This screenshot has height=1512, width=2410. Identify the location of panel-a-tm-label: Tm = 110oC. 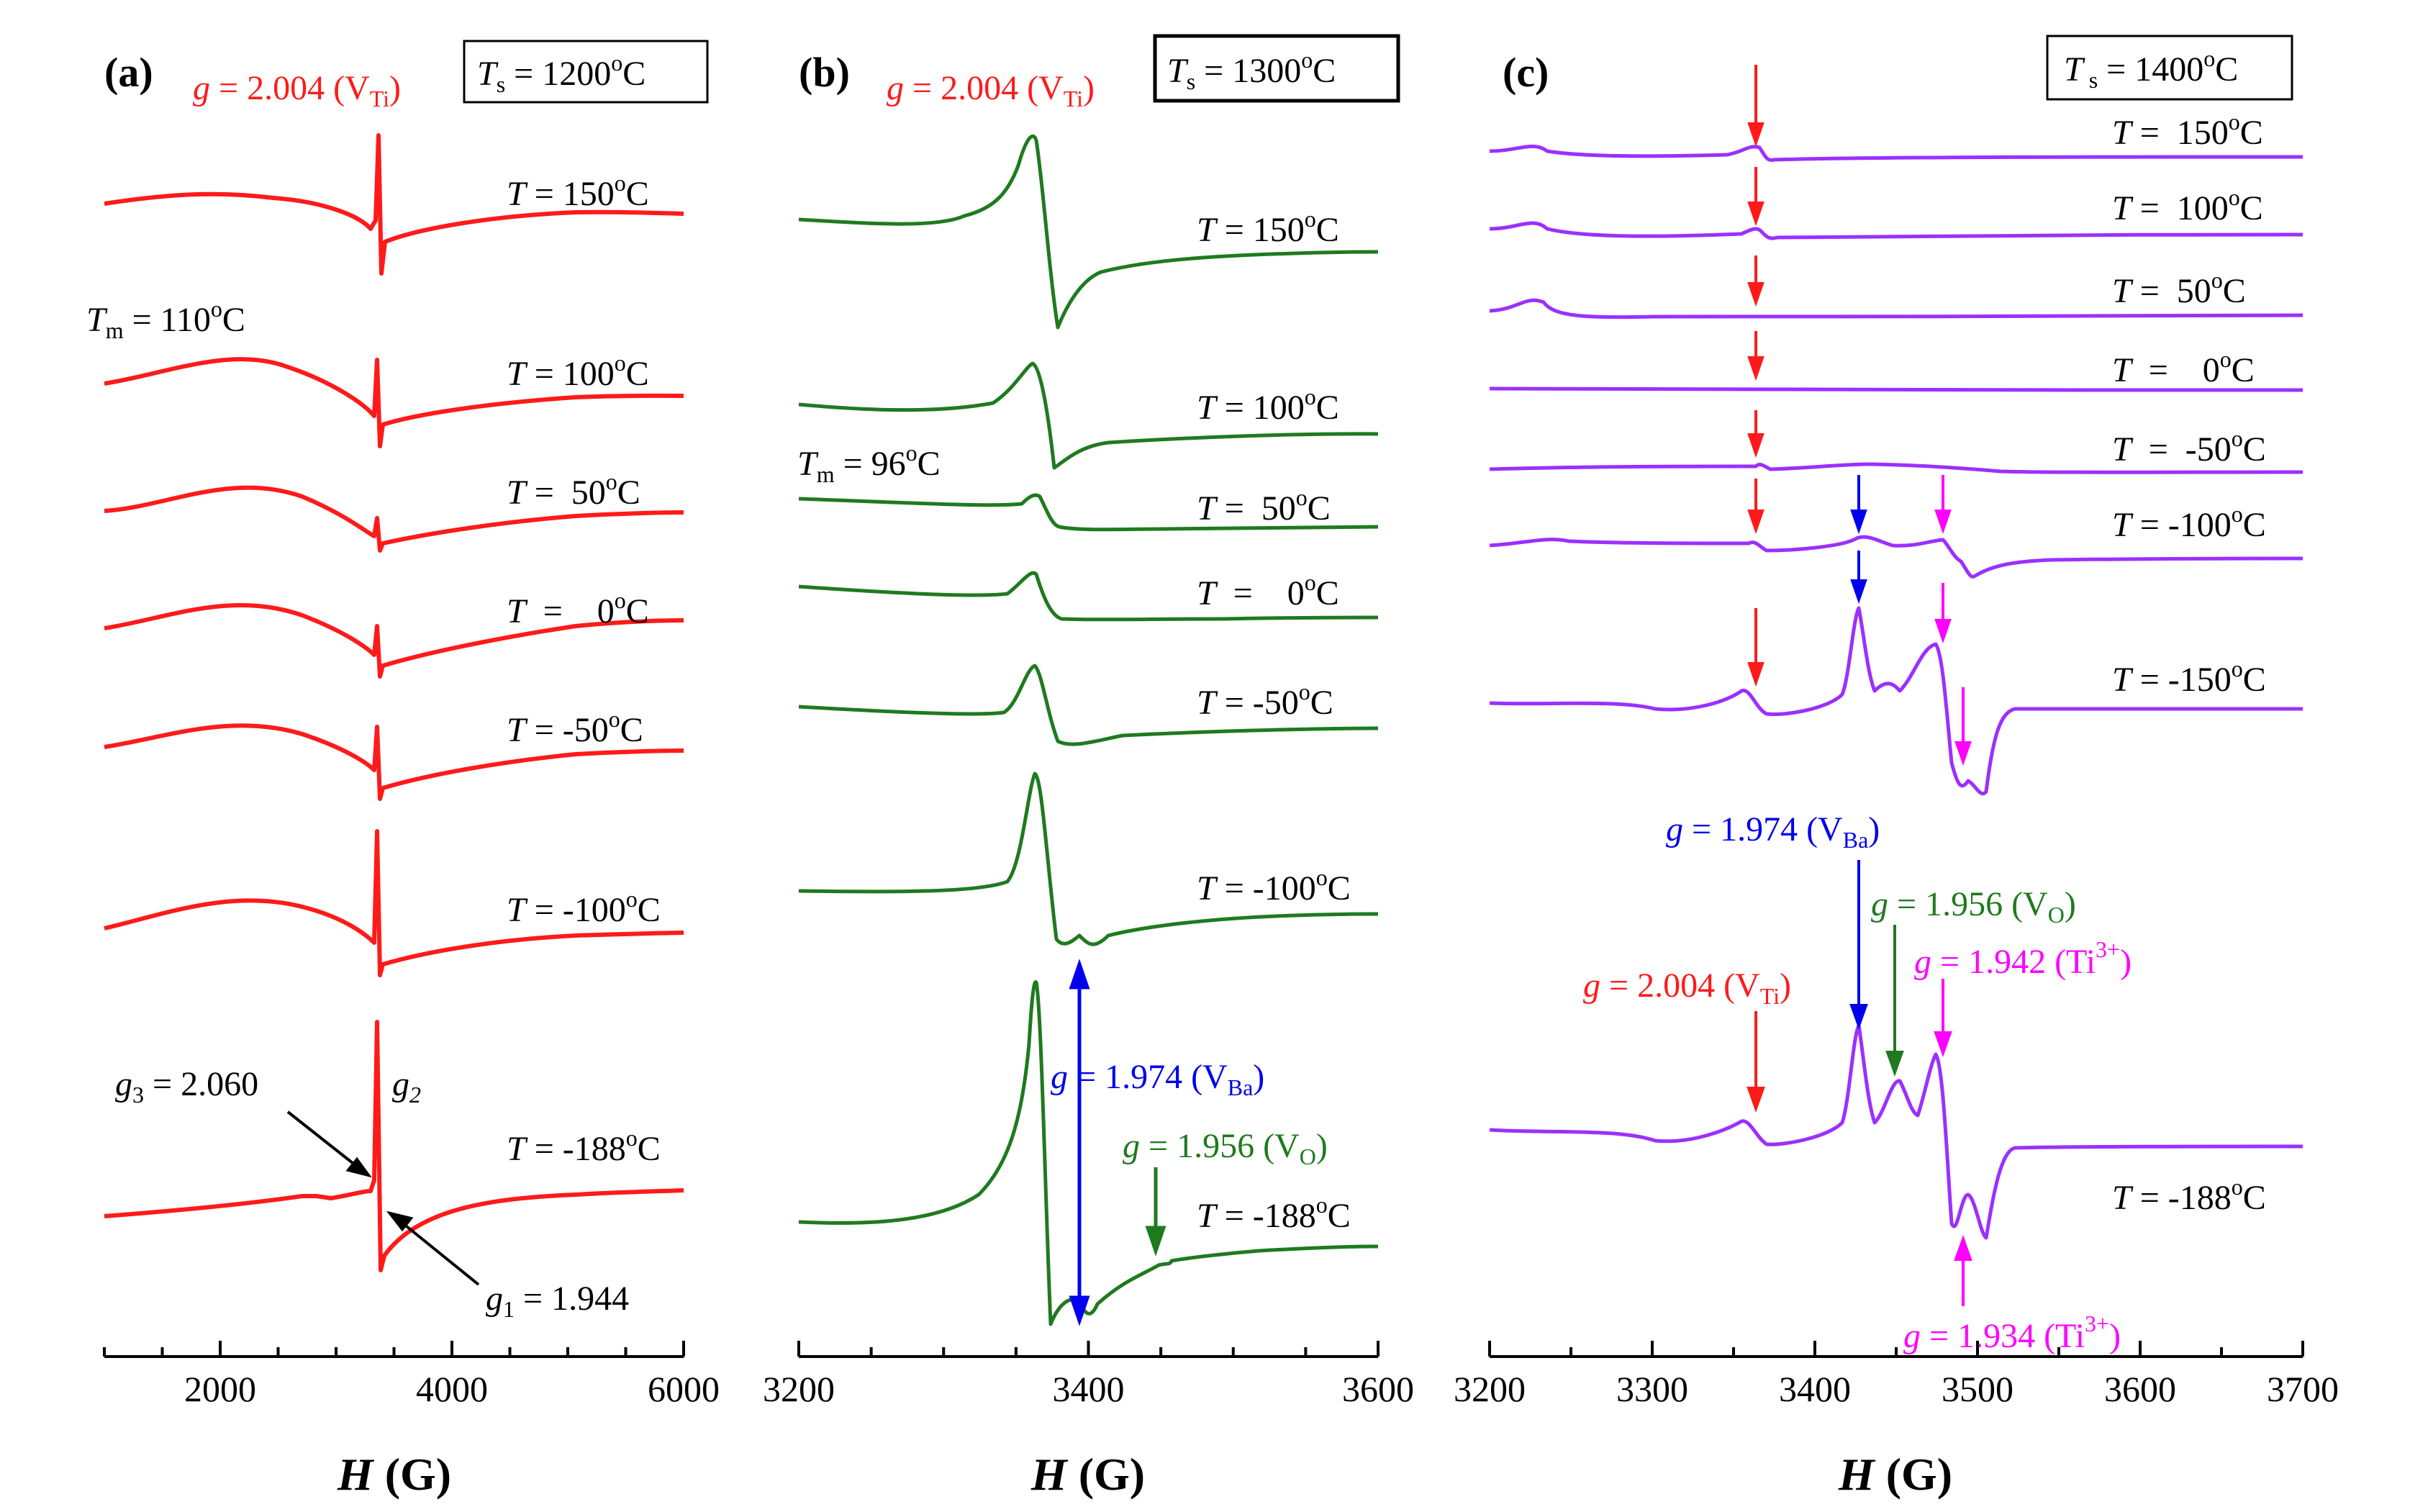
(165, 320).